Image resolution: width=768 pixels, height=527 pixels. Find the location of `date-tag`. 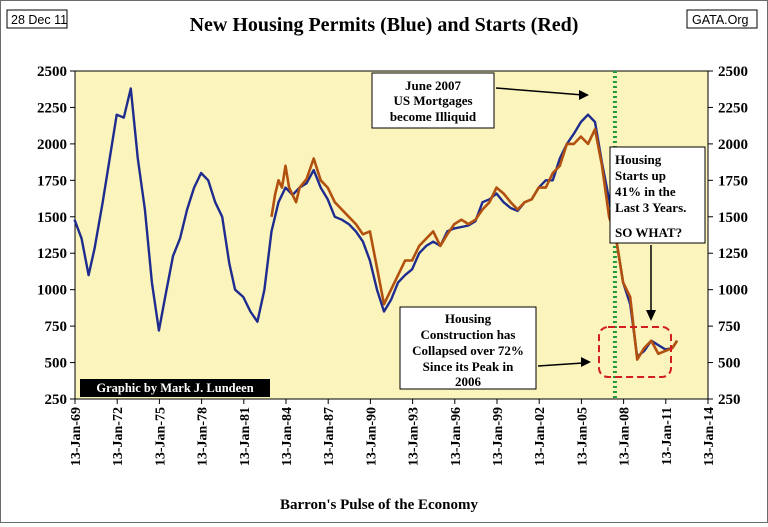

date-tag is located at coordinates (37, 19).